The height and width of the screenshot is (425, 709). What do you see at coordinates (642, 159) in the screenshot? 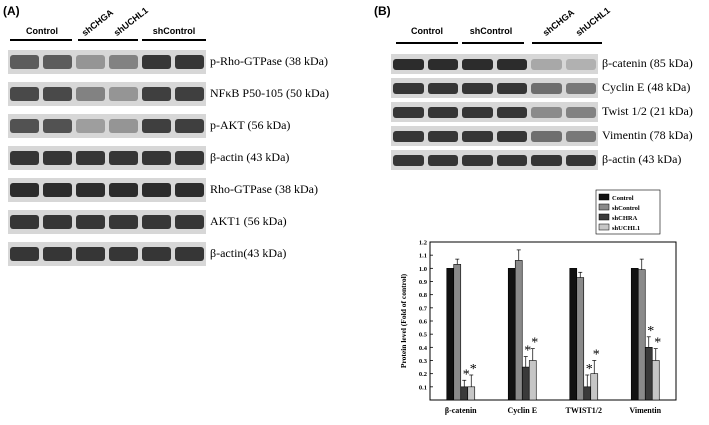
I see `panel-b-blot-label: β-actin (43 kDa)` at bounding box center [642, 159].